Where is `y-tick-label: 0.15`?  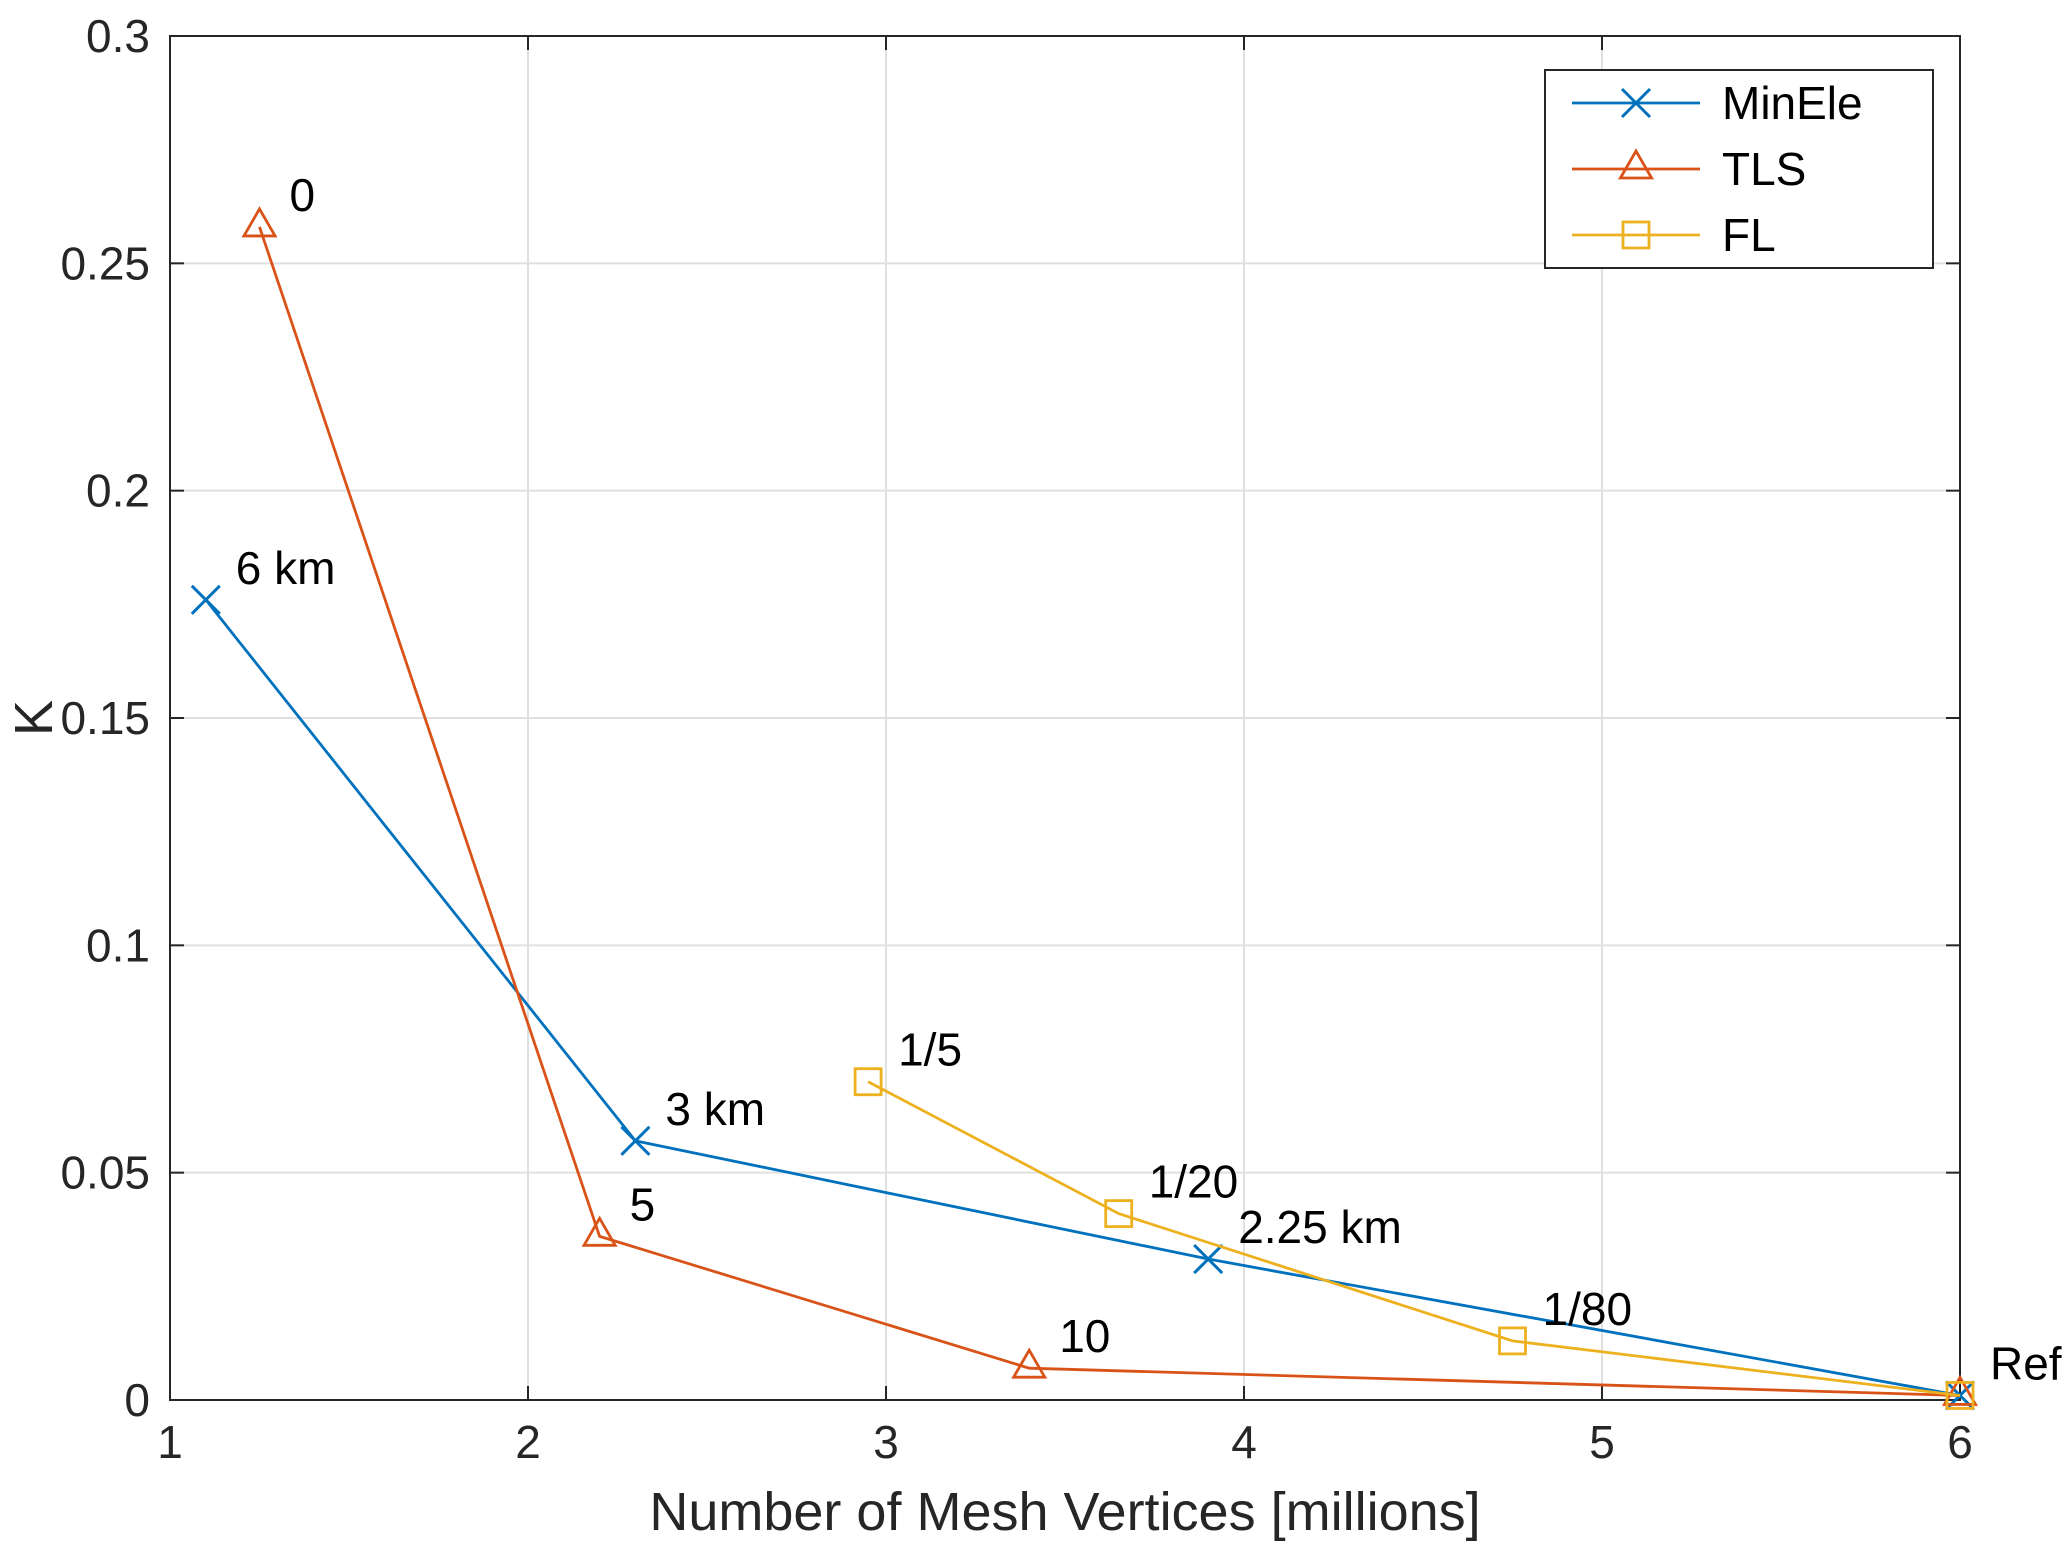 y-tick-label: 0.15 is located at coordinates (105, 718).